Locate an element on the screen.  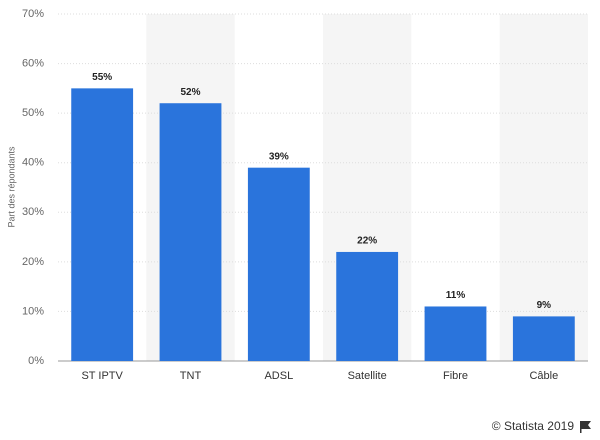
y-tick-label: 50% is located at coordinates (33, 113).